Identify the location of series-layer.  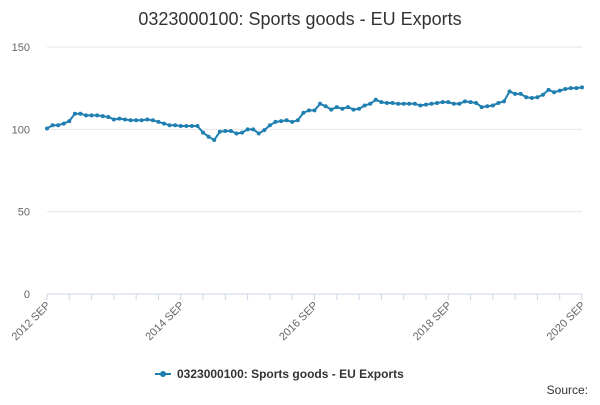
(314, 114).